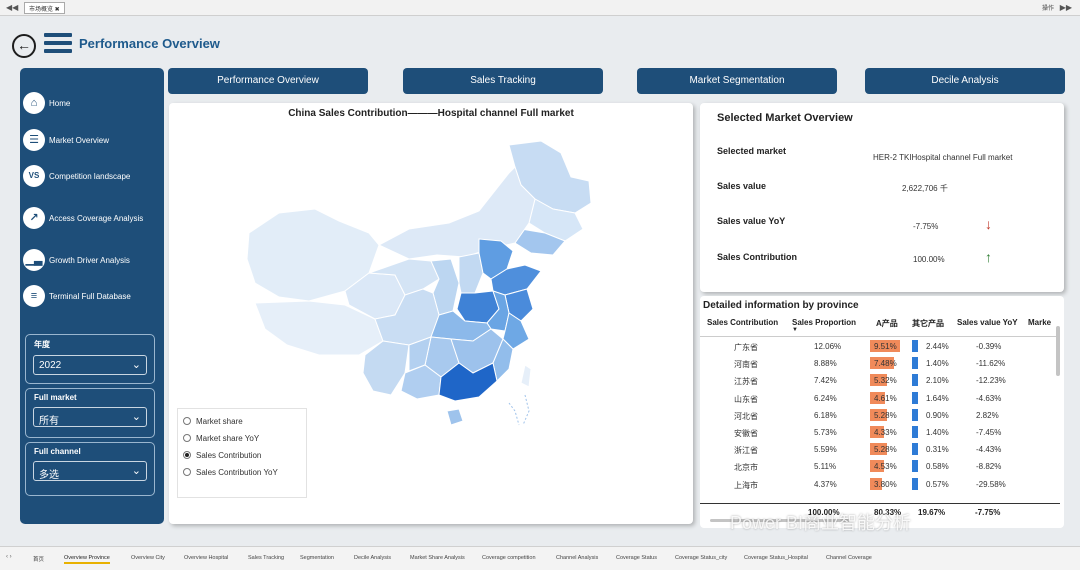  Describe the element at coordinates (24, 46) in the screenshot. I see `back-arrow-icon: ←` at that location.